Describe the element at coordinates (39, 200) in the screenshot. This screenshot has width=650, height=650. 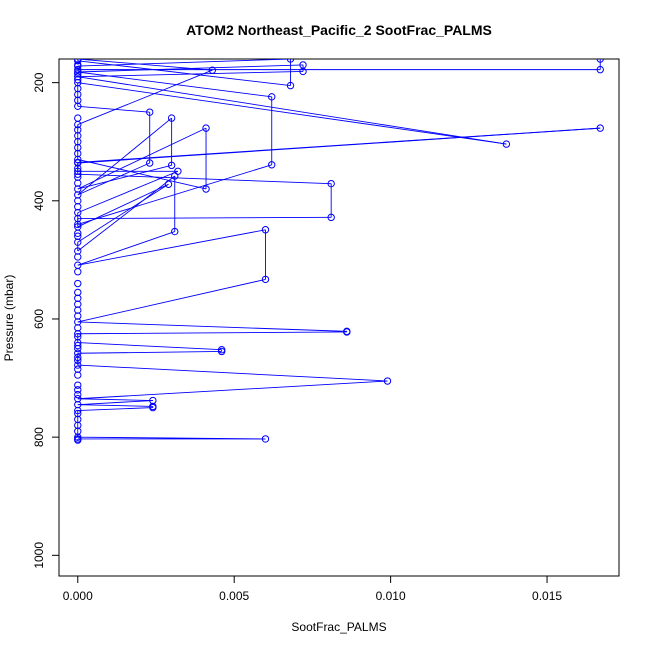
I see `y-tick-label: 400` at that location.